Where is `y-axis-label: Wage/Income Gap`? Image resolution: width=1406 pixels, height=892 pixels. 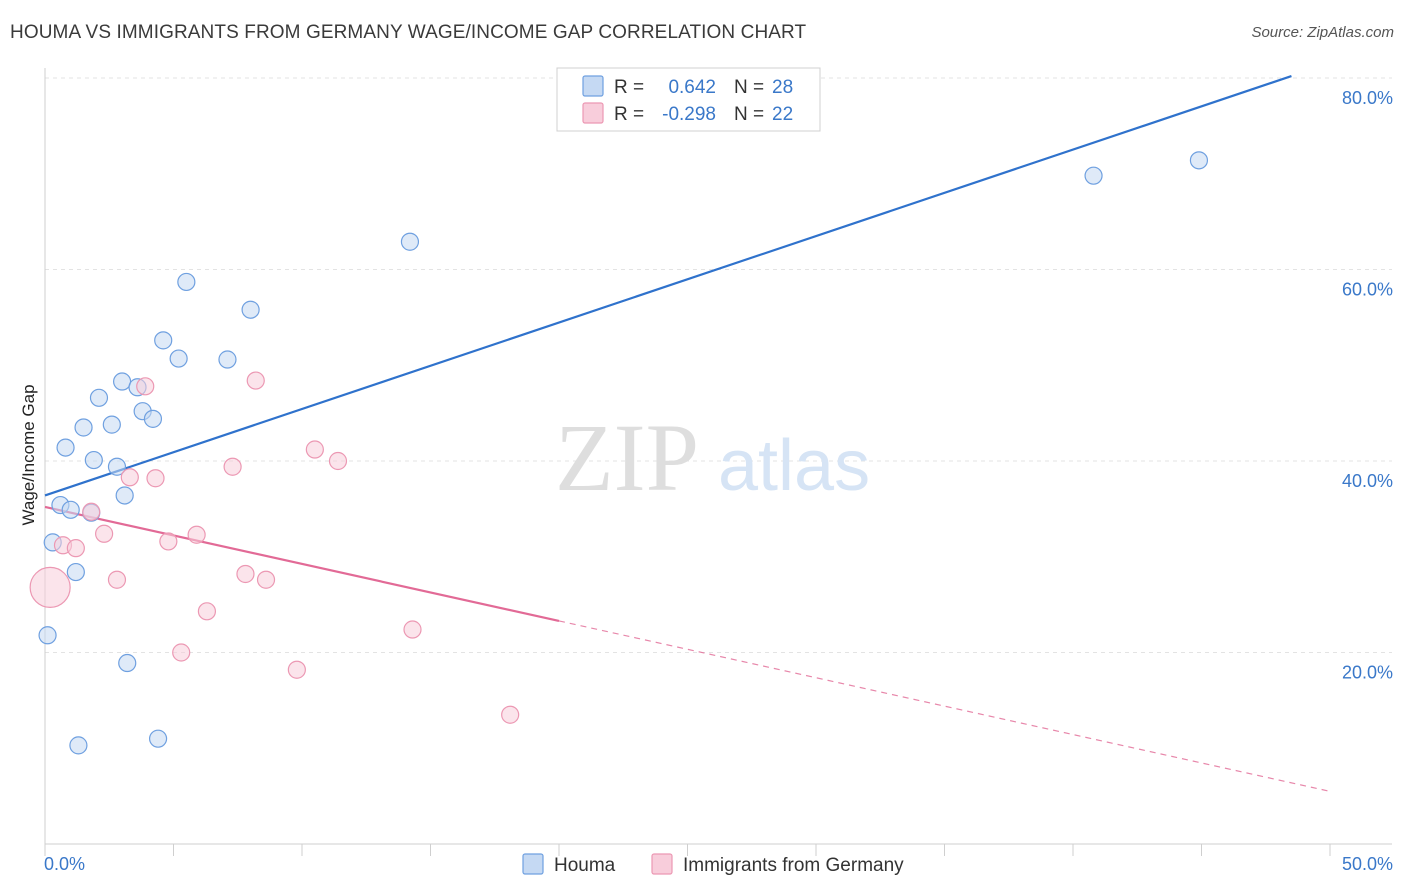
y-axis-label: Wage/Income Gap is located at coordinates (28, 454).